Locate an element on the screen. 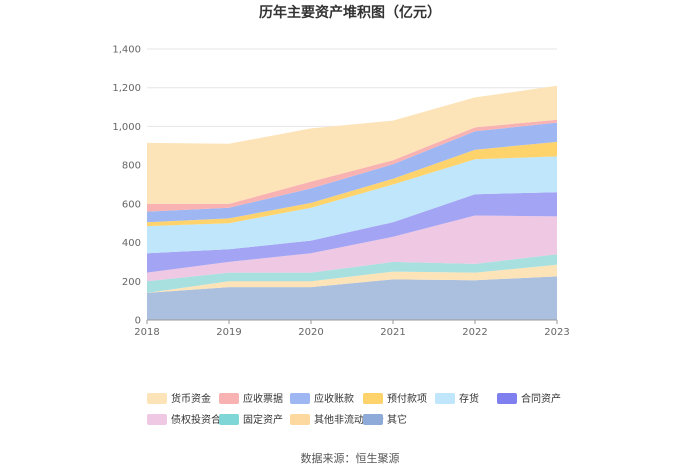  y-tick-label: 1,200 is located at coordinates (126, 88).